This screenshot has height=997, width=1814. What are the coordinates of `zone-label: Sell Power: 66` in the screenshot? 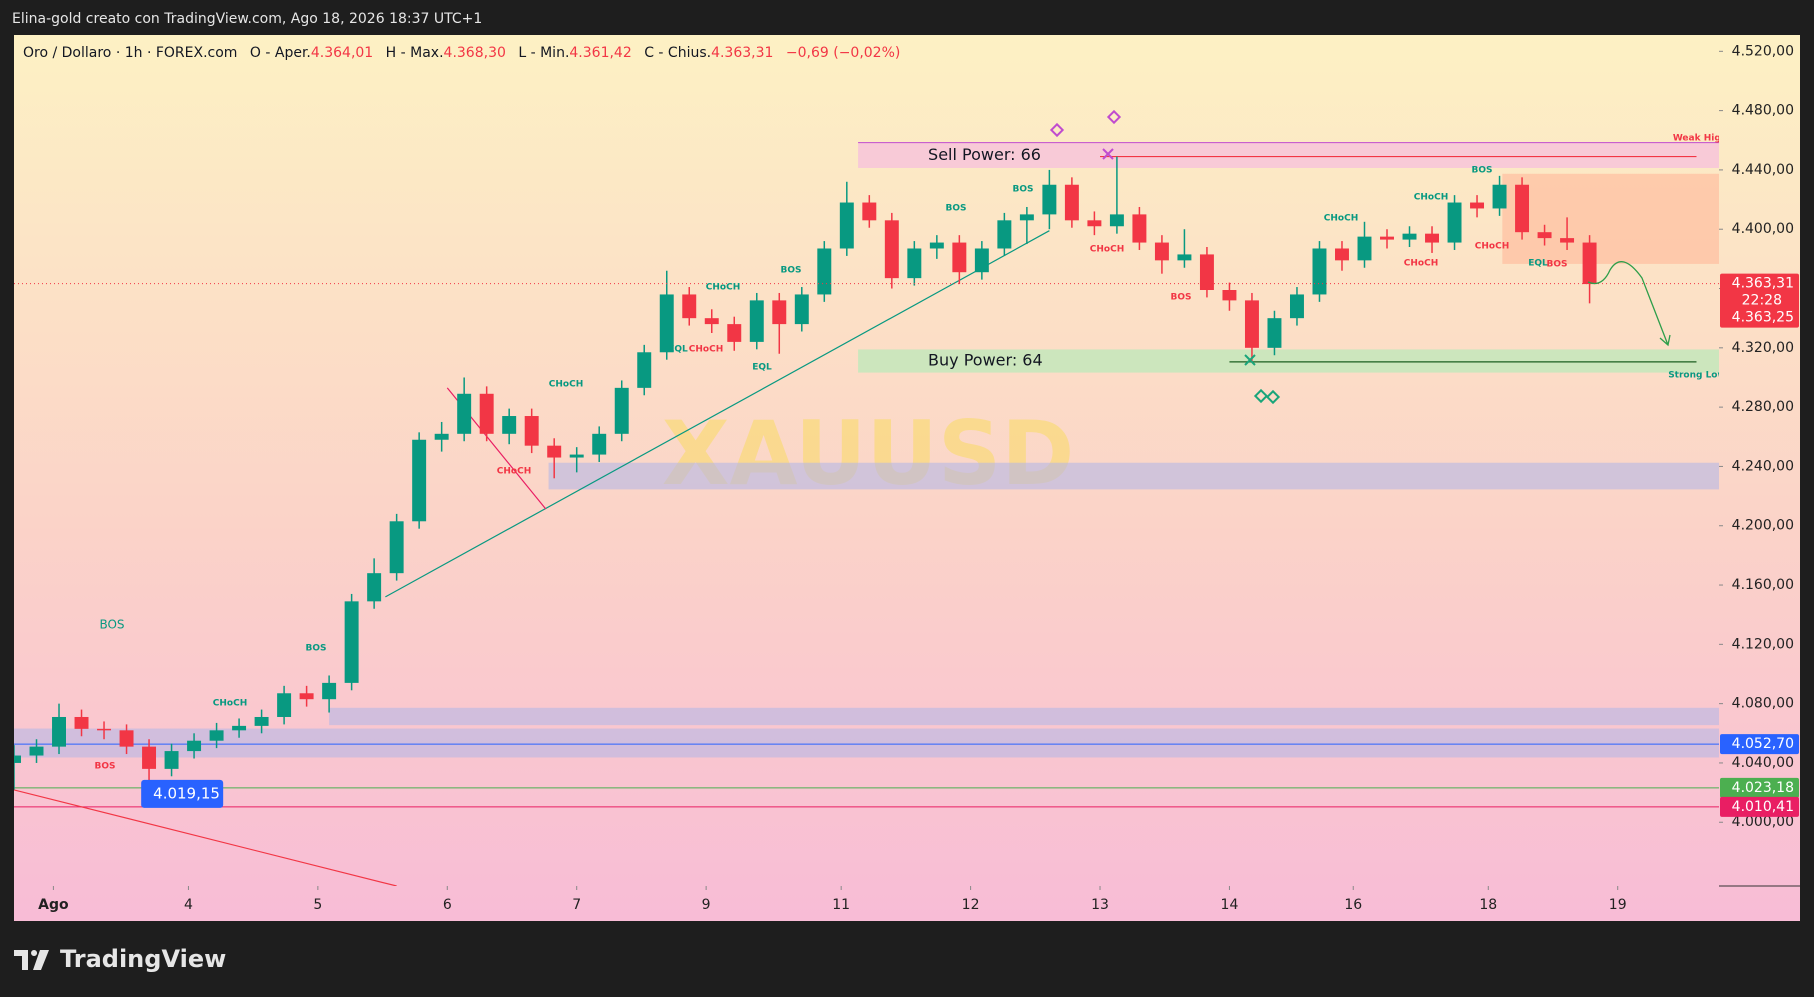 It's located at (984, 154).